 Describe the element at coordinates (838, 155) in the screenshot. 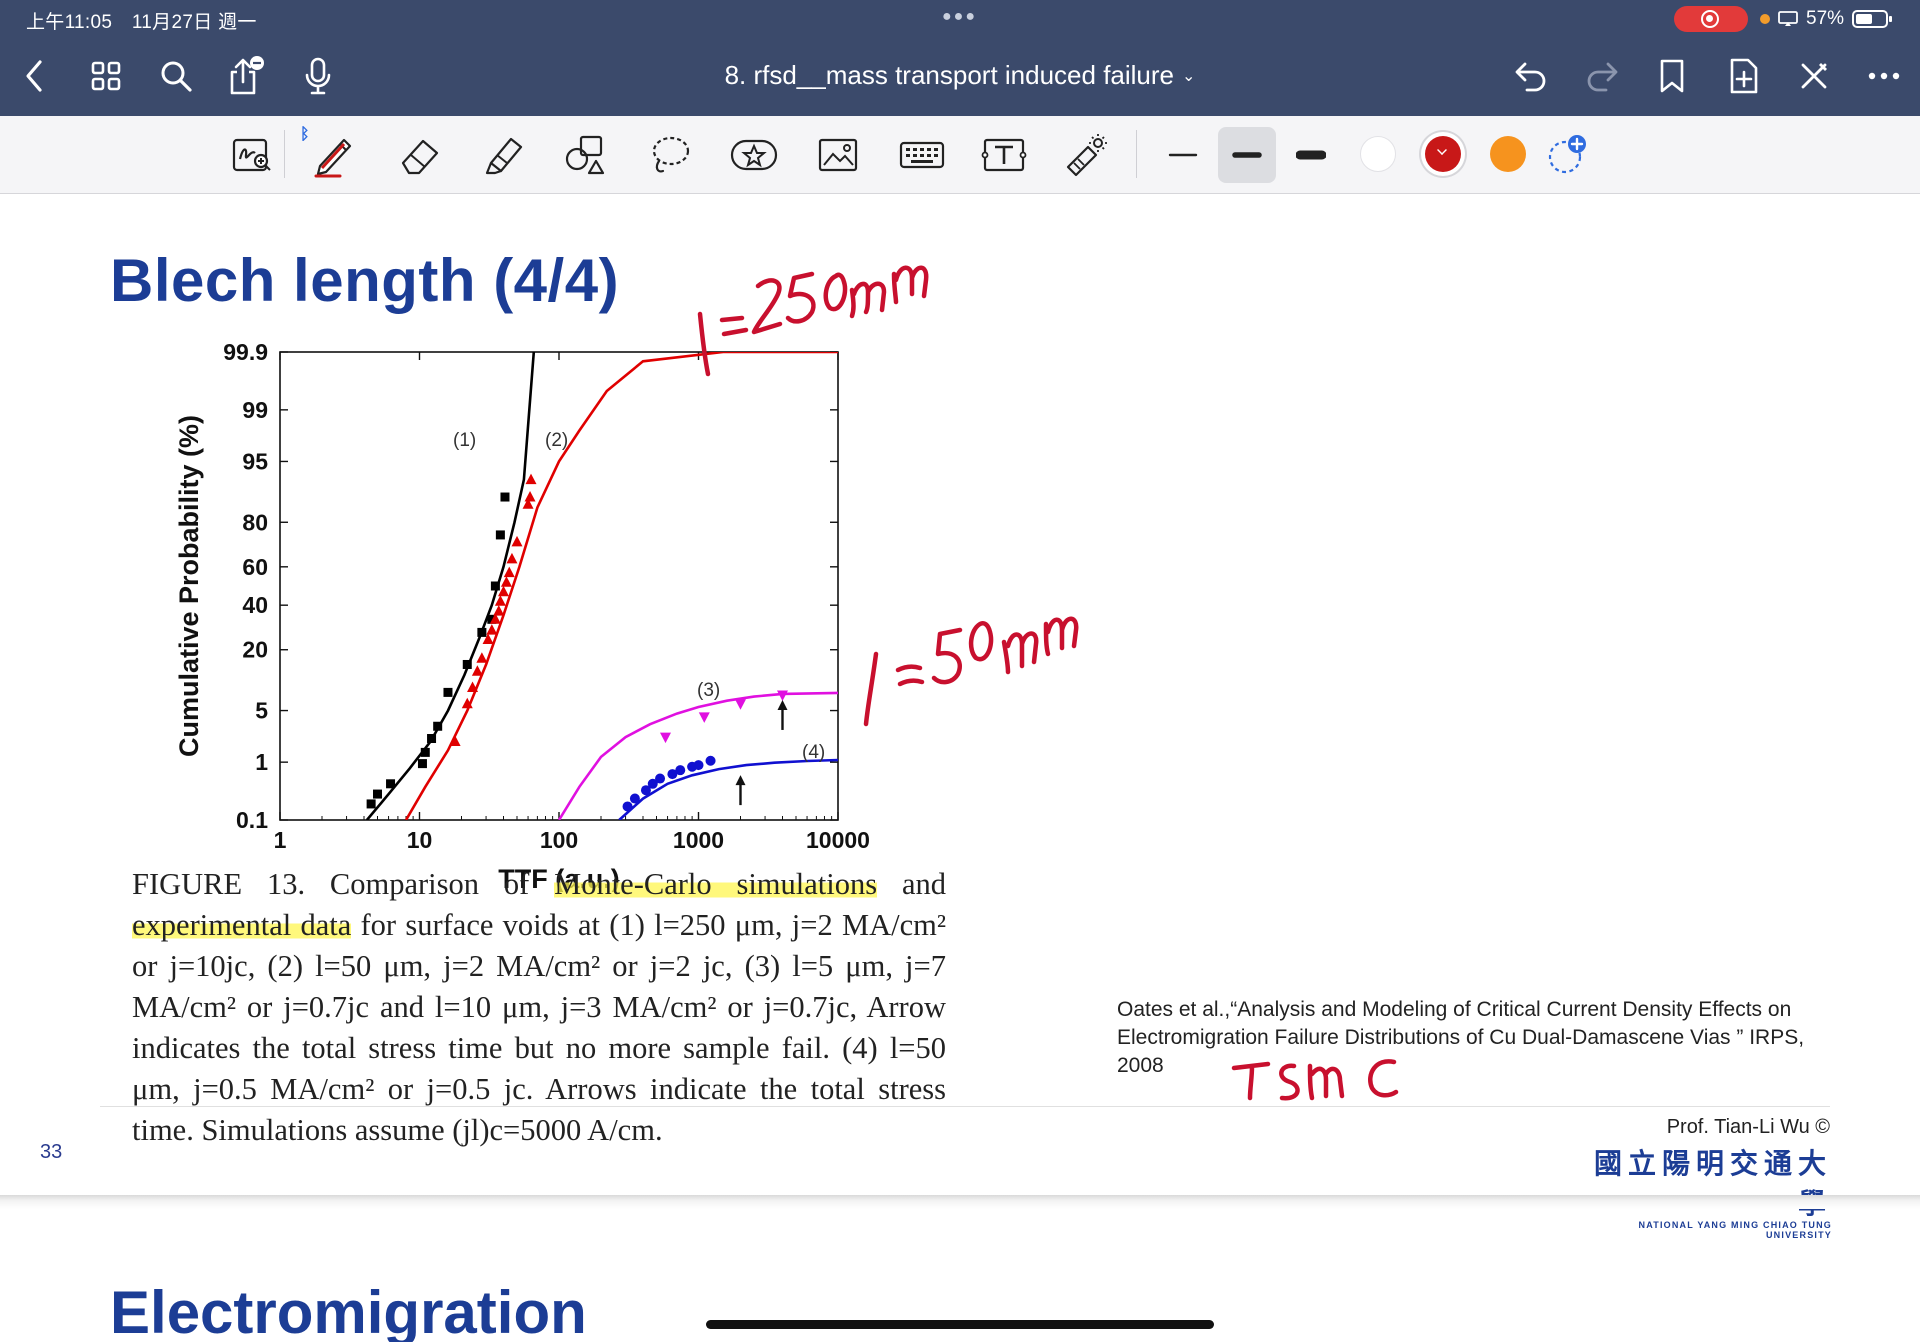

I see `image-tool` at that location.